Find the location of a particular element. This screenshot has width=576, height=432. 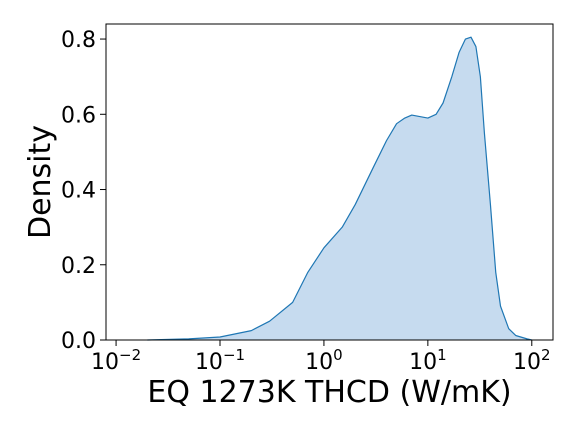

x-tick-label-4: 10² is located at coordinates (532, 360).